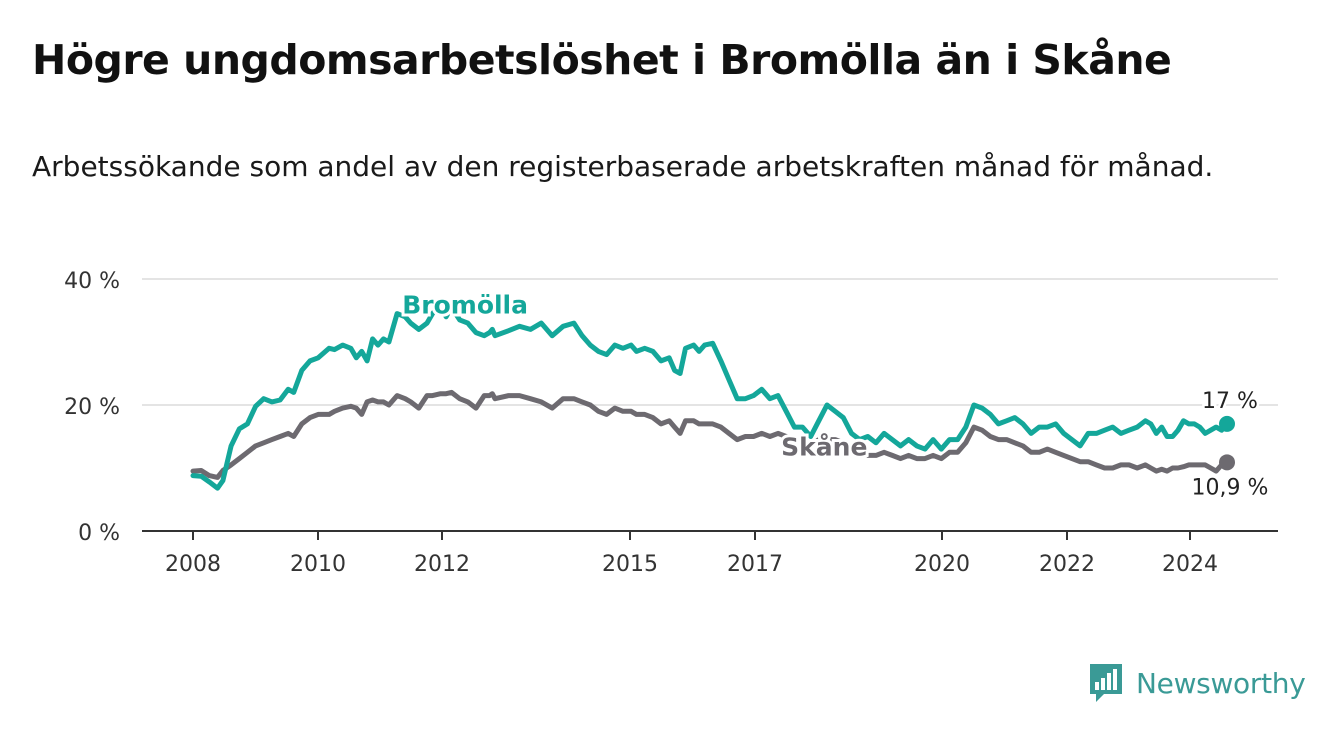  What do you see at coordinates (1230, 487) in the screenshot?
I see `end-label-skane: 10,9 %` at bounding box center [1230, 487].